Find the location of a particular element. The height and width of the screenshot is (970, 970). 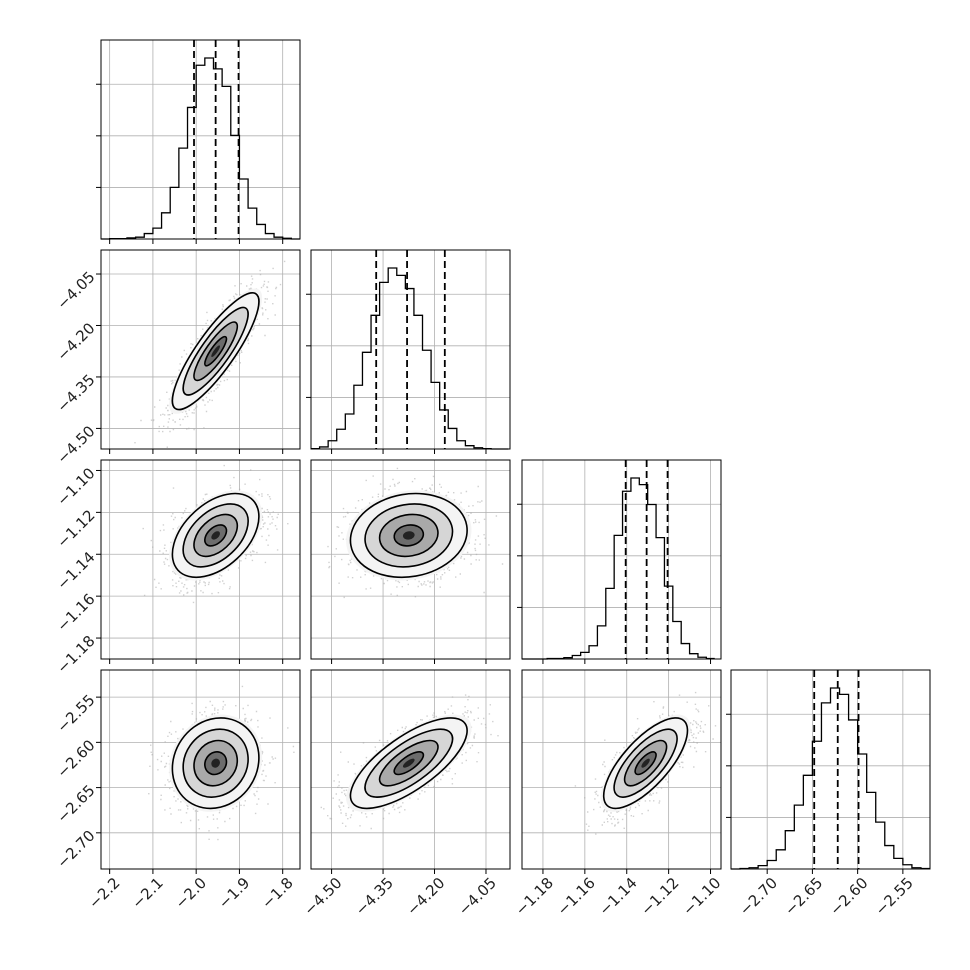

x-tick-label: −2.2 is located at coordinates (104, 893).